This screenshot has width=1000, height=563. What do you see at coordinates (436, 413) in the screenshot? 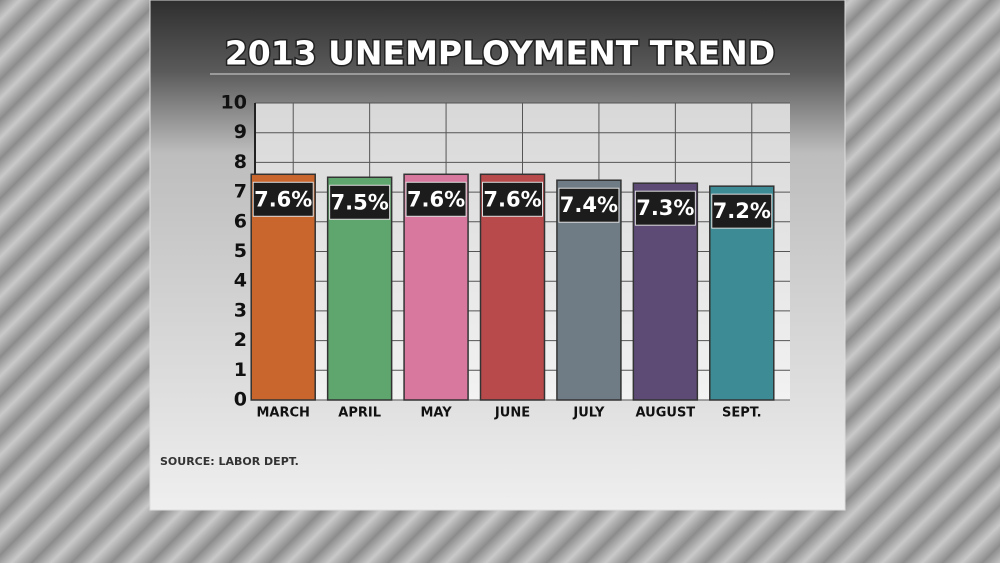
I see `x-tick-label: MAY` at bounding box center [436, 413].